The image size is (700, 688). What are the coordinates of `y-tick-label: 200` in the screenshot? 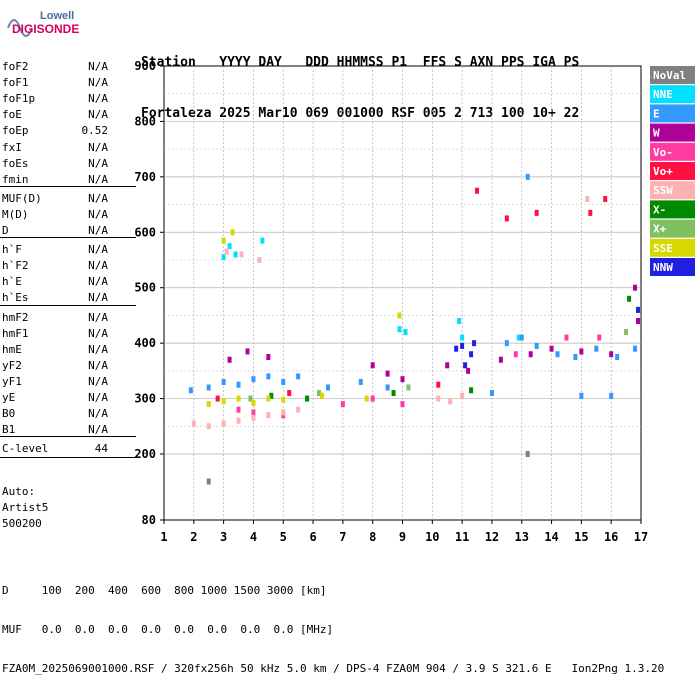 It's located at (145, 454).